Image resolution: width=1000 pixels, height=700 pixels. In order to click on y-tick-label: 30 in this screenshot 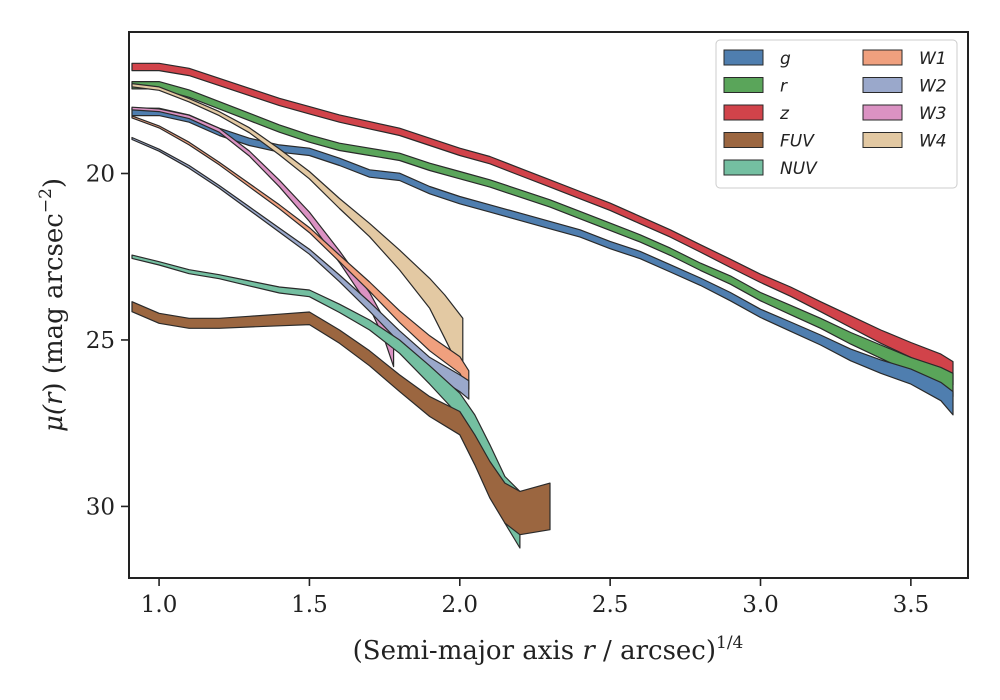, I will do `click(100, 507)`.